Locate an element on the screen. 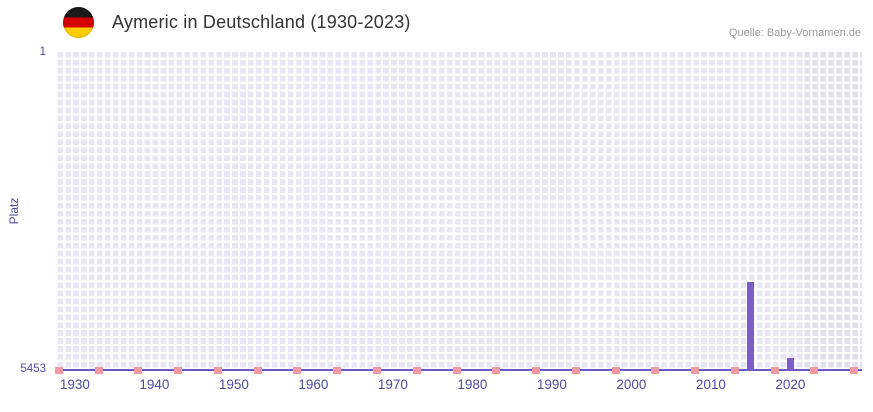 Image resolution: width=873 pixels, height=412 pixels. y-tick-label-bottom: 5453 is located at coordinates (33, 369).